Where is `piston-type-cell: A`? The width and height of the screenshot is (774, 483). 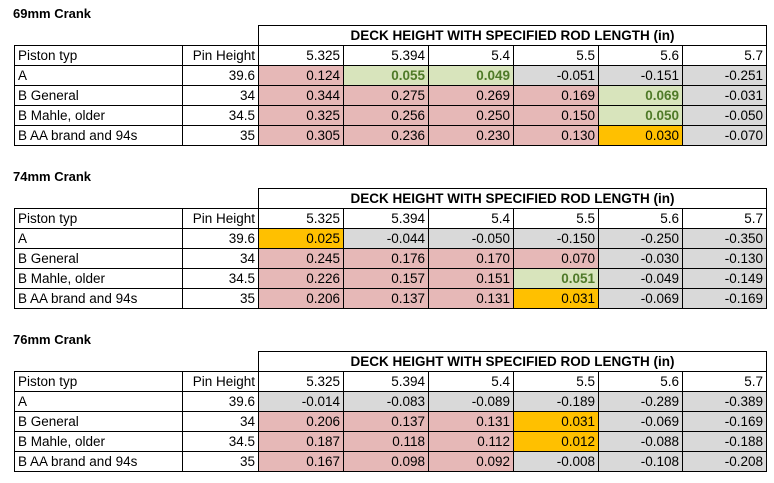
piston-type-cell: A is located at coordinates (98, 401).